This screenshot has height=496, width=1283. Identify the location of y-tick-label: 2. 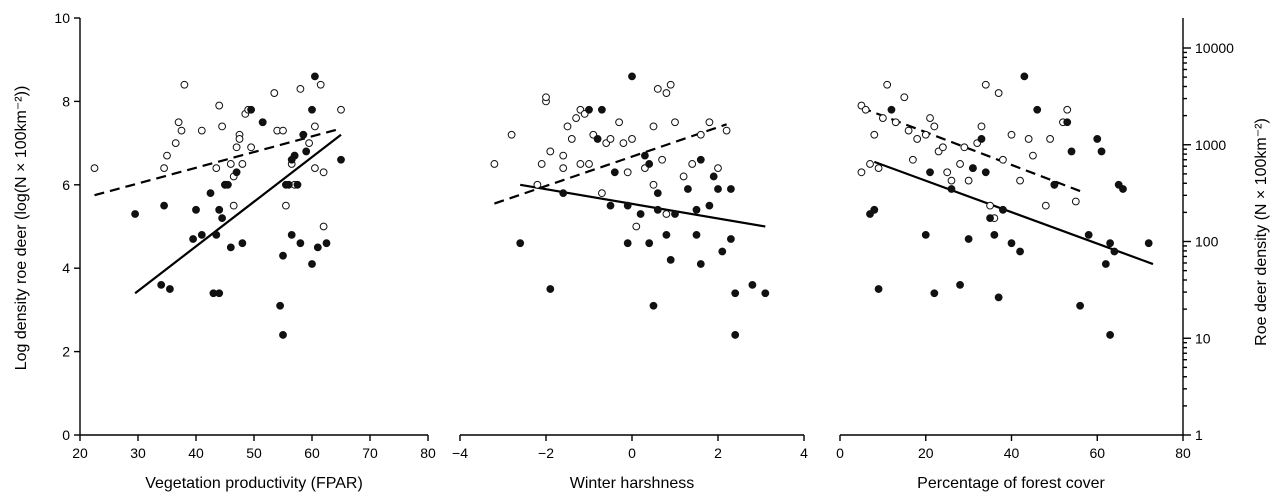
(66, 352).